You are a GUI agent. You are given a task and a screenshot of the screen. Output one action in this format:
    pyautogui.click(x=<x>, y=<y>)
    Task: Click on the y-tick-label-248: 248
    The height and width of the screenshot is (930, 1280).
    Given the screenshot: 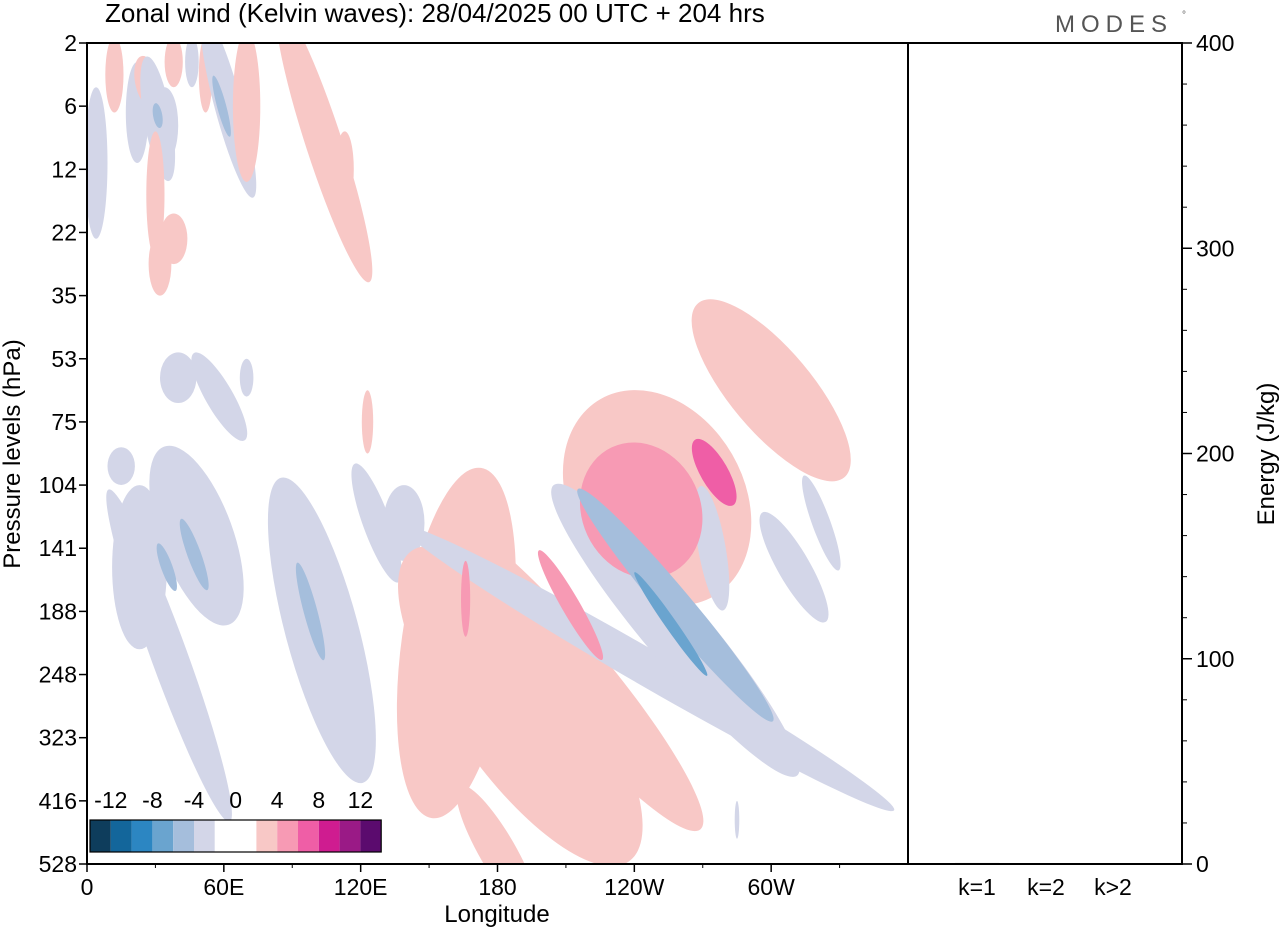 What is the action you would take?
    pyautogui.click(x=58, y=675)
    